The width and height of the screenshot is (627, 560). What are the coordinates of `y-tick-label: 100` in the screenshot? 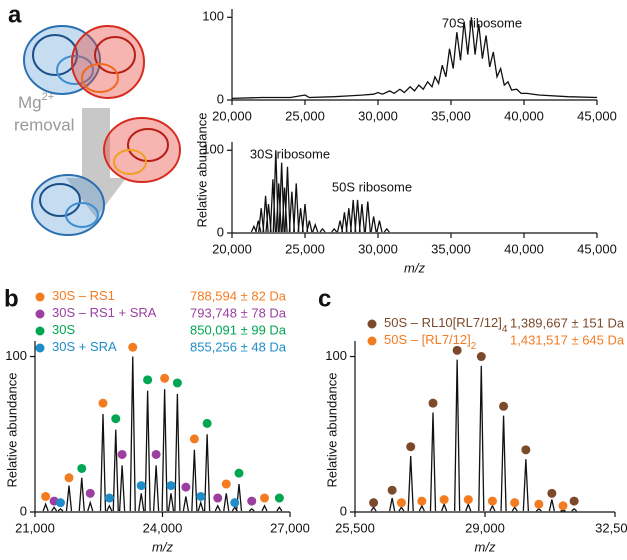 It's located at (213, 16).